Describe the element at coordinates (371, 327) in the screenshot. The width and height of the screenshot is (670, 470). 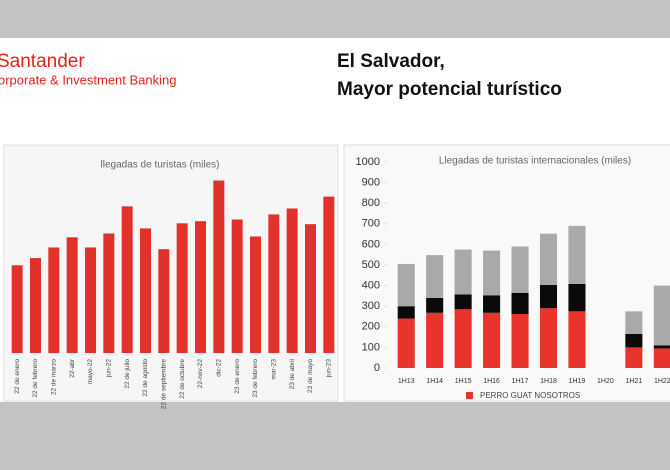
I see `y-tick-label: 200` at that location.